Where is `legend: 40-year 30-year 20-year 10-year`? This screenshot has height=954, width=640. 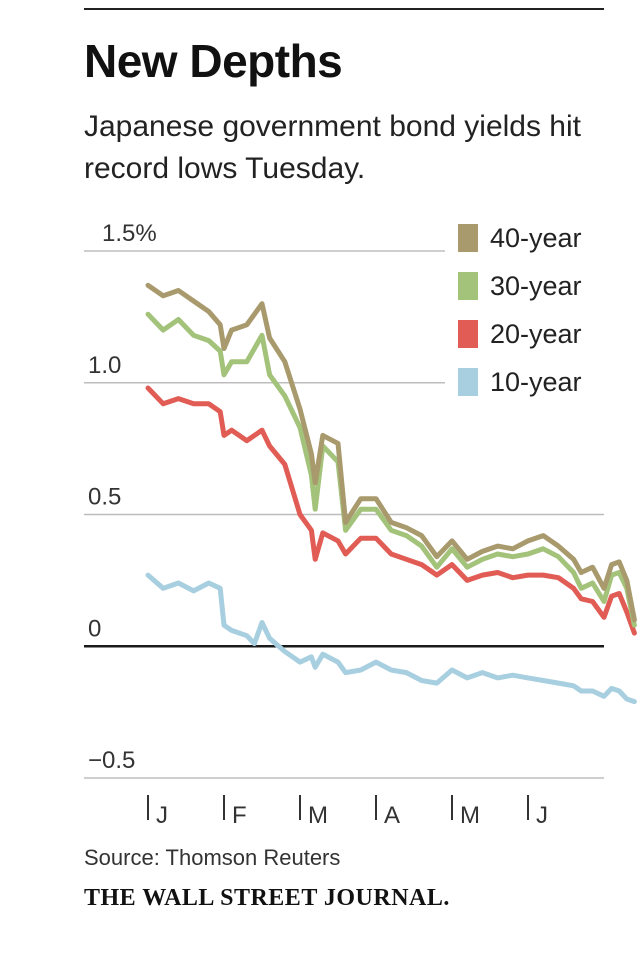
legend: 40-year 30-year 20-year 10-year is located at coordinates (520, 310).